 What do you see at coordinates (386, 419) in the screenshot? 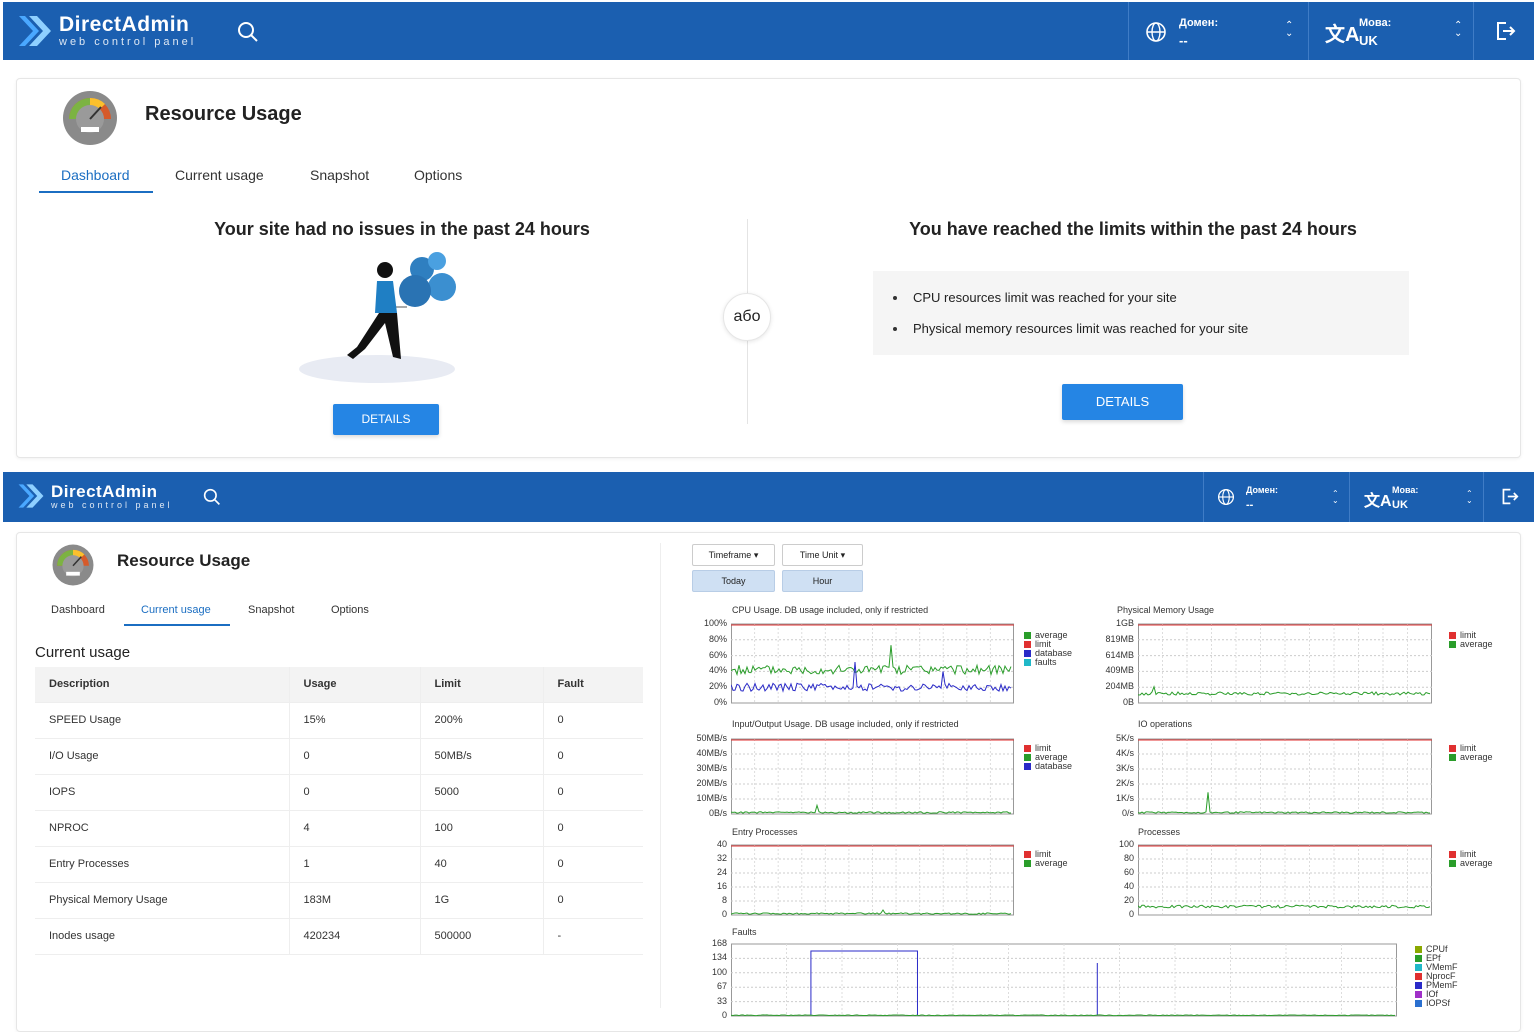
I see `details-button-left: DETAILS` at bounding box center [386, 419].